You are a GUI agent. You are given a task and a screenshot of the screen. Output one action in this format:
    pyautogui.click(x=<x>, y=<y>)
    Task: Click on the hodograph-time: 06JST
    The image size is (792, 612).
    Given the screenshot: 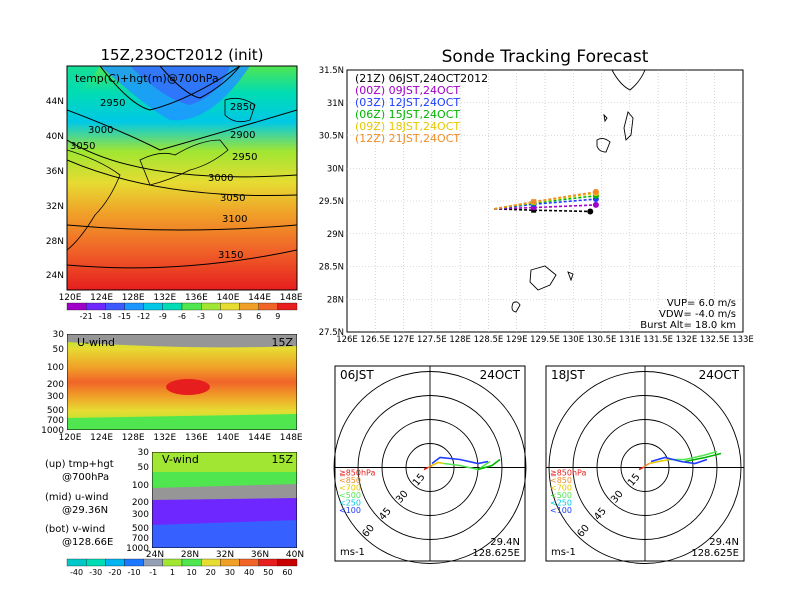 What is the action you would take?
    pyautogui.click(x=357, y=375)
    